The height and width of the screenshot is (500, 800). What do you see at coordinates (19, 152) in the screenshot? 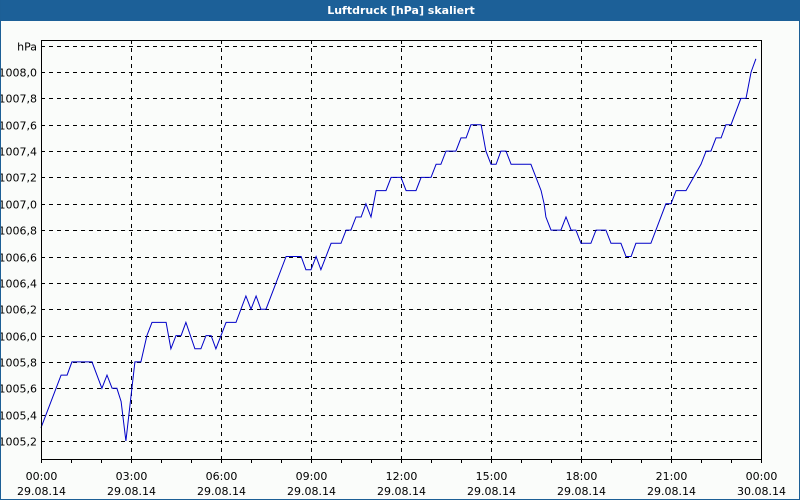
I see `y-tick-label: 1007,4` at bounding box center [19, 152].